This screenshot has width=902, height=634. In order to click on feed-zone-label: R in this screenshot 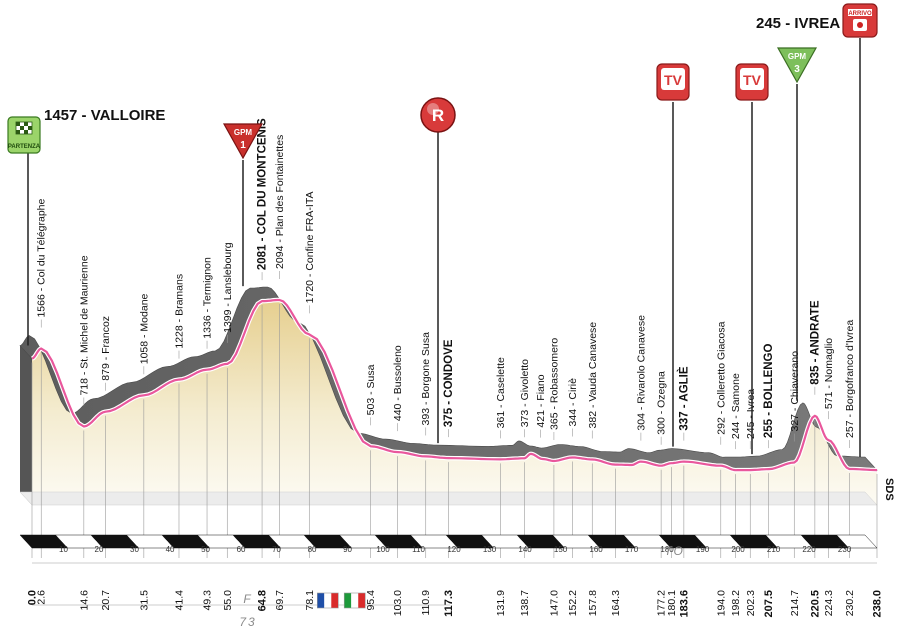, I will do `click(438, 115)`.